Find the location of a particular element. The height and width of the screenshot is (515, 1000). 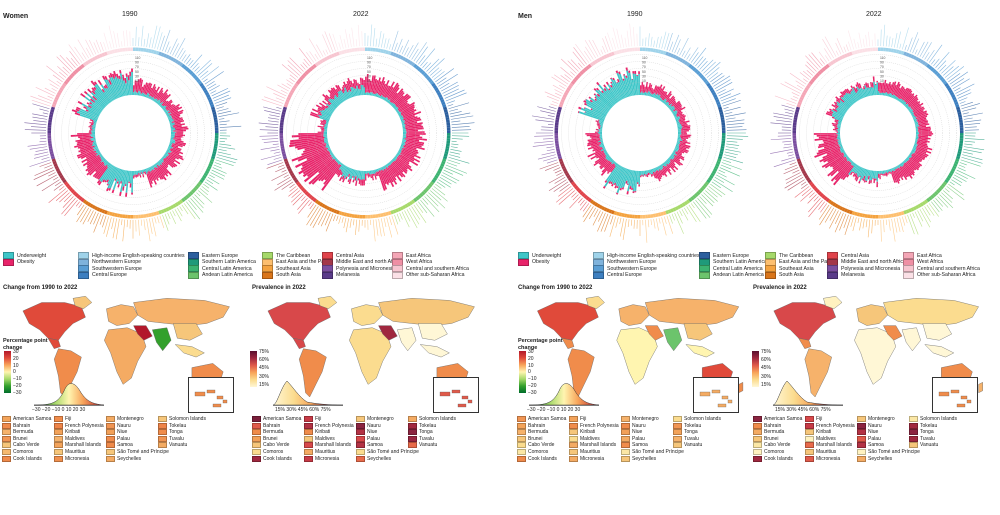

island-legend-item: Mauritius is located at coordinates (820, 452).